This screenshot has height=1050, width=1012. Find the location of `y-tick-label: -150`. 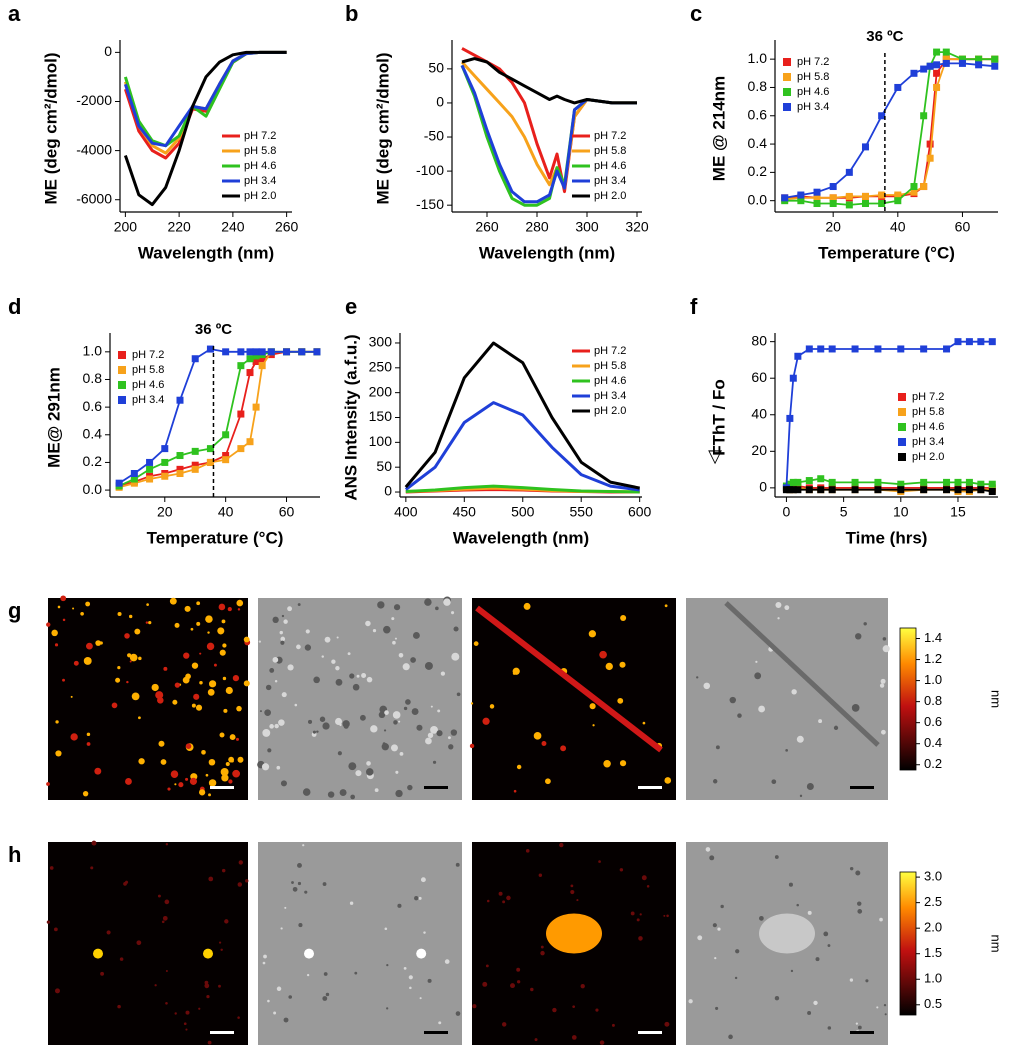

y-tick-label: -150 is located at coordinates (430, 204).